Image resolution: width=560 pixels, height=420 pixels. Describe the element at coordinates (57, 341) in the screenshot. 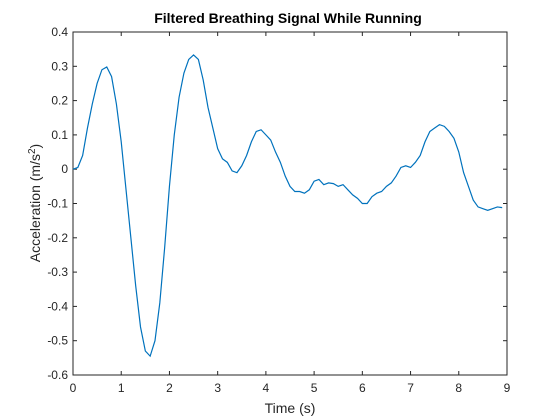

I see `y-tick-label: -0.5` at that location.